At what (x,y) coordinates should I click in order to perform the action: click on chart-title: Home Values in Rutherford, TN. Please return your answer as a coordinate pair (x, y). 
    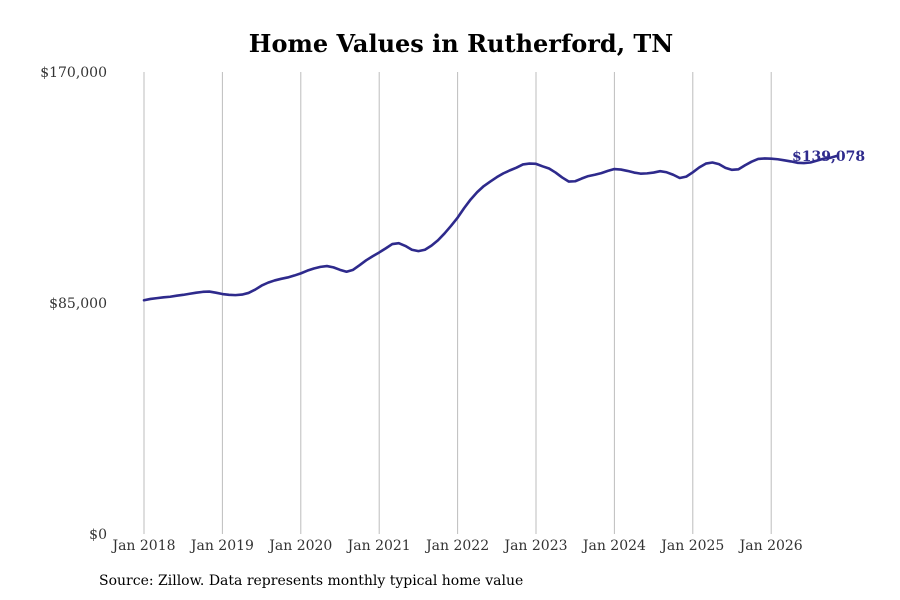
    Looking at the image, I should click on (461, 43).